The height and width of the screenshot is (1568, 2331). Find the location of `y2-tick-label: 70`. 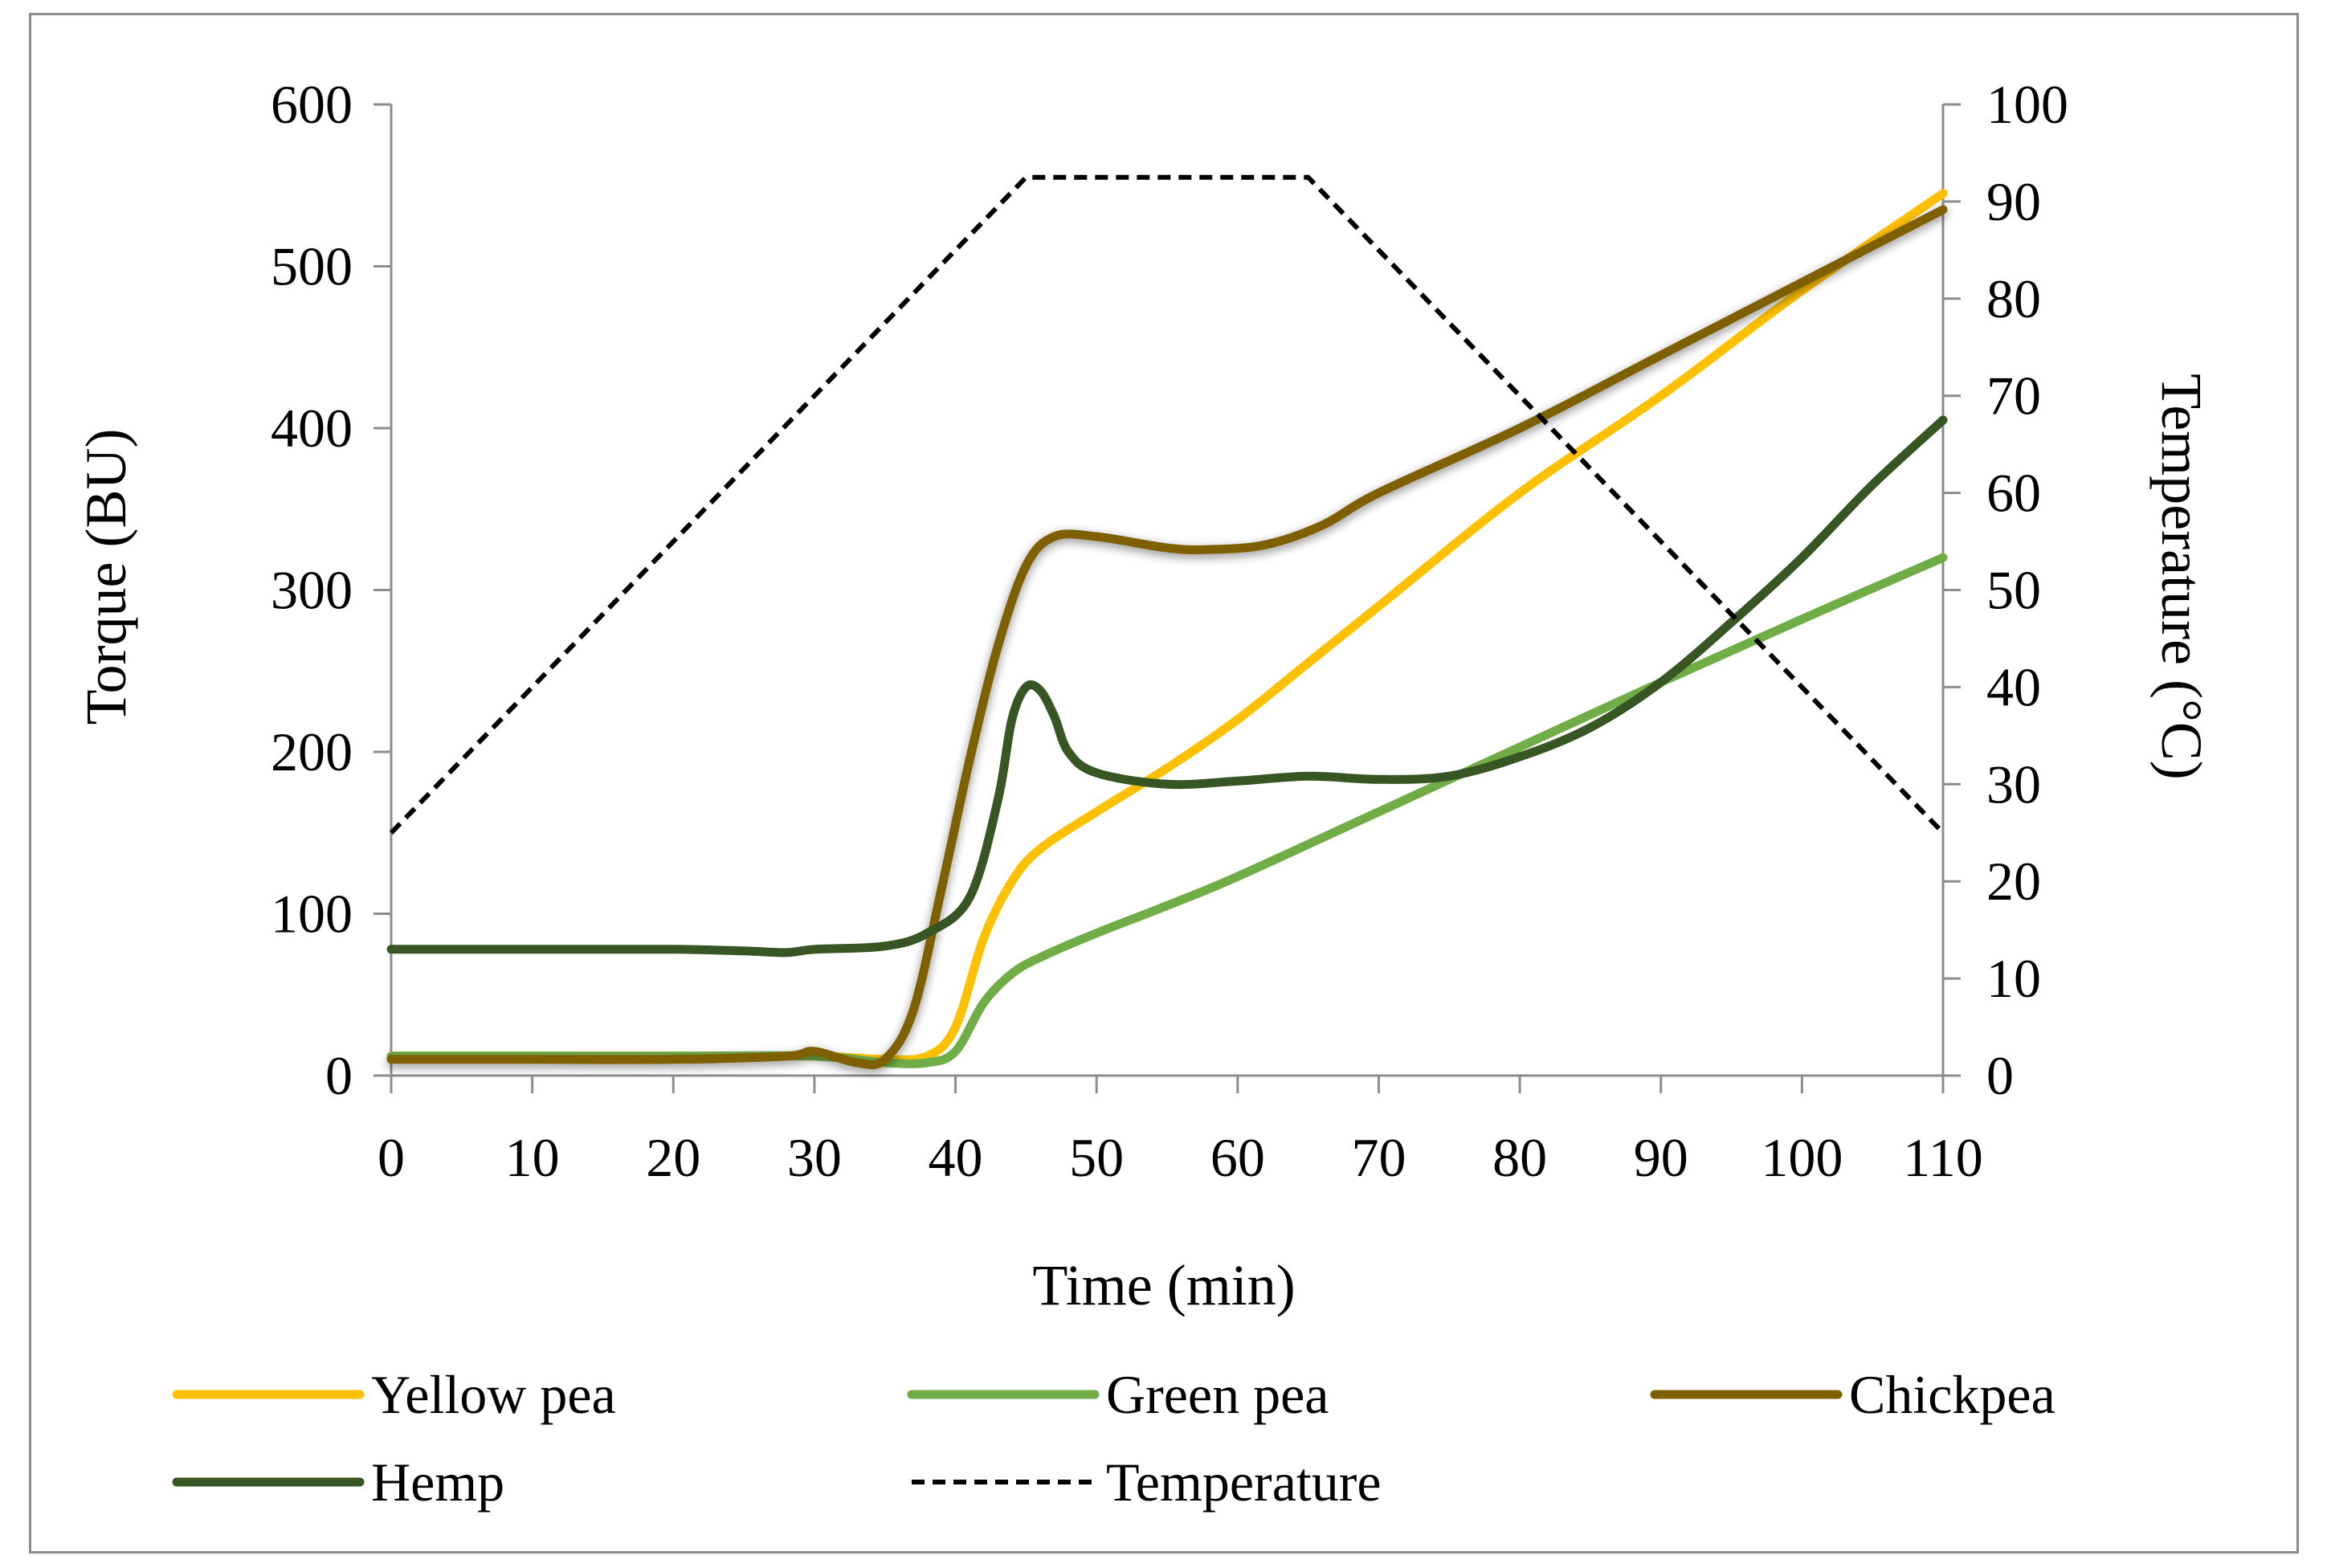

y2-tick-label: 70 is located at coordinates (2014, 396).